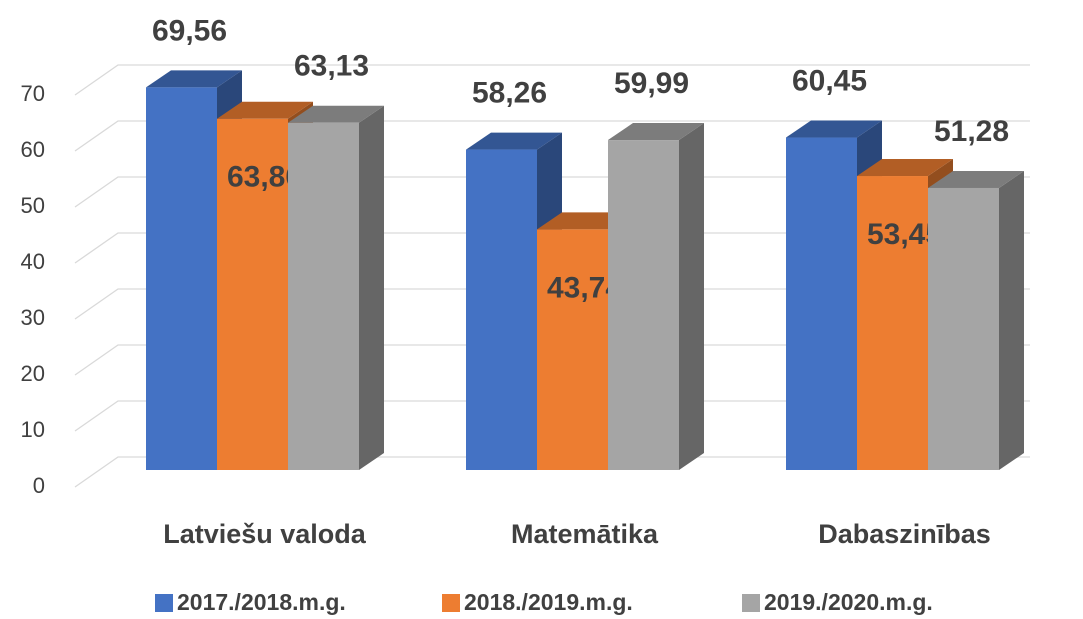 Image resolution: width=1083 pixels, height=619 pixels. What do you see at coordinates (509, 92) in the screenshot?
I see `value-label: 58,26` at bounding box center [509, 92].